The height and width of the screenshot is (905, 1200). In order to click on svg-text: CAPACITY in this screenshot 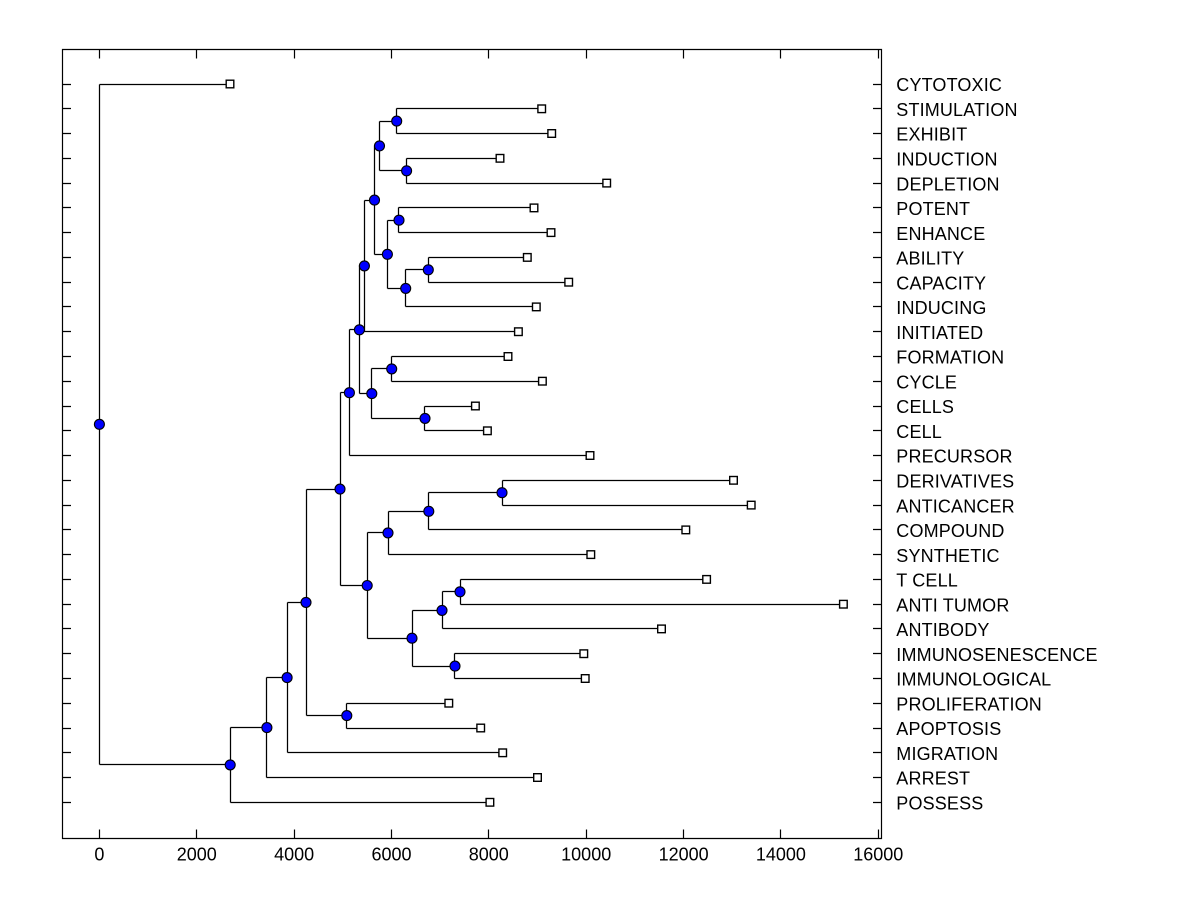, I will do `click(941, 283)`.